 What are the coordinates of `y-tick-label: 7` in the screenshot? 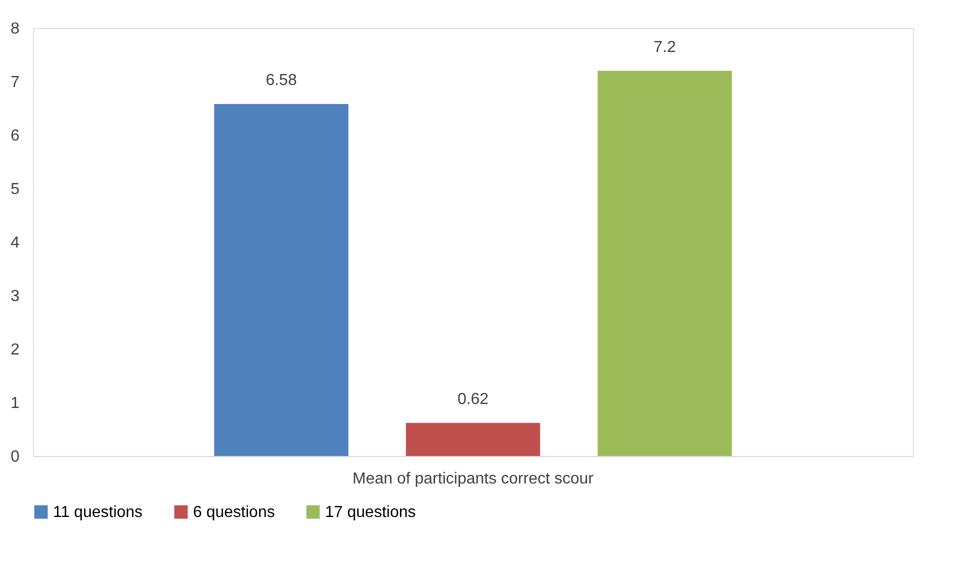 It's located at (15, 82).